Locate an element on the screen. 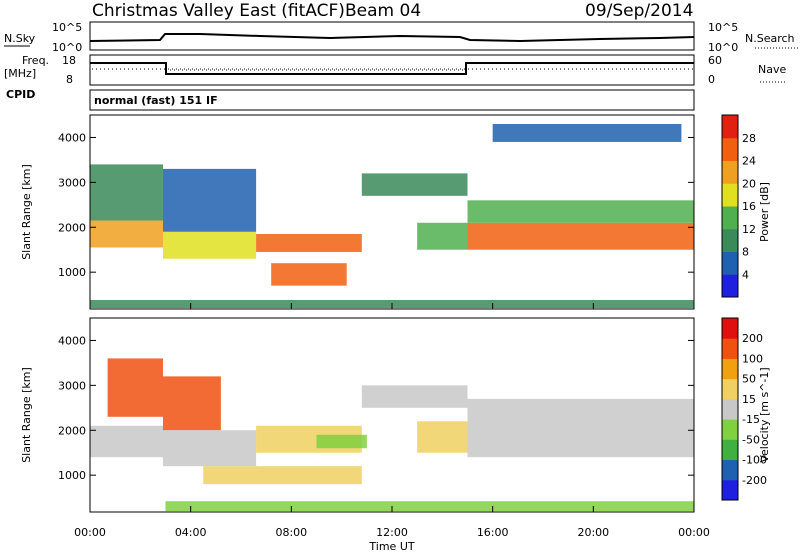 The width and height of the screenshot is (800, 554). vel-ytick-label: 4000 is located at coordinates (72, 340).